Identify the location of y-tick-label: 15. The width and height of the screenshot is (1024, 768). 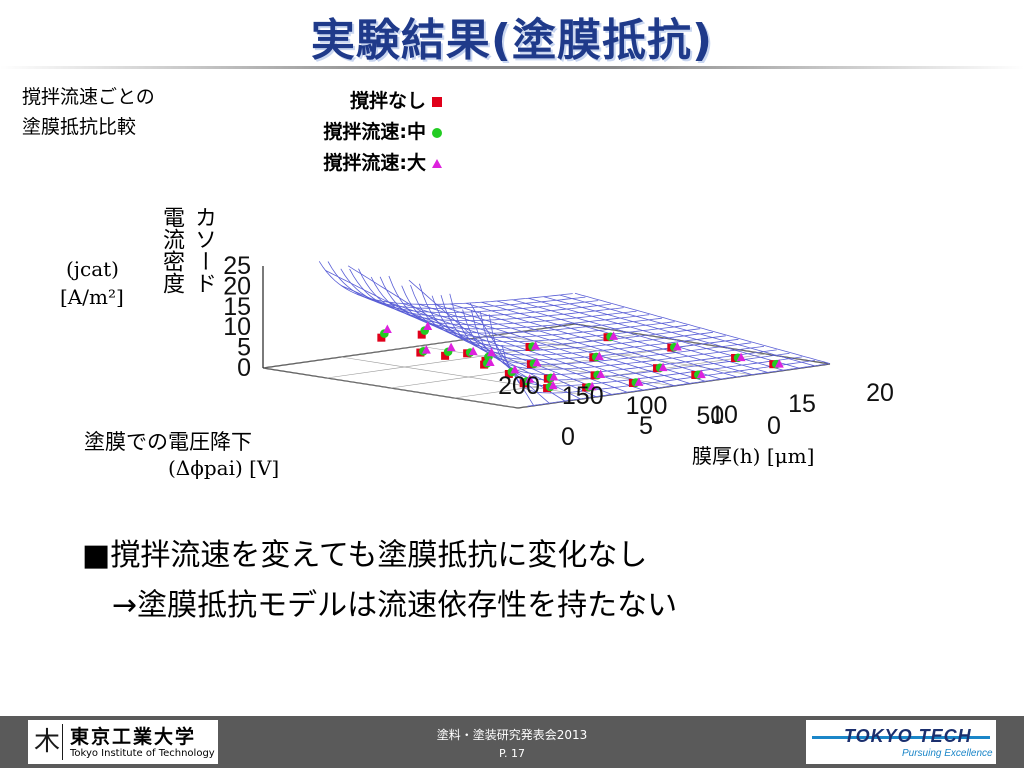
(802, 404).